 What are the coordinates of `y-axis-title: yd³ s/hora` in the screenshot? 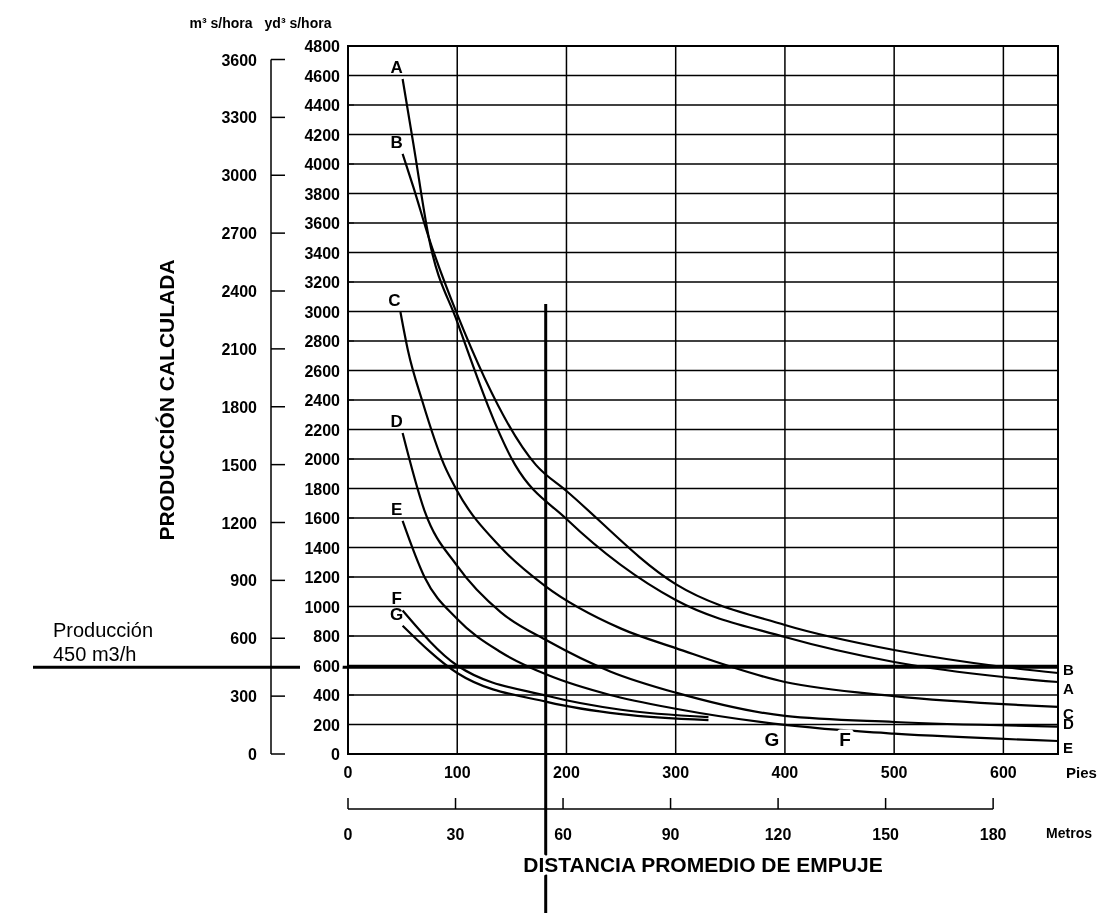 It's located at (298, 23).